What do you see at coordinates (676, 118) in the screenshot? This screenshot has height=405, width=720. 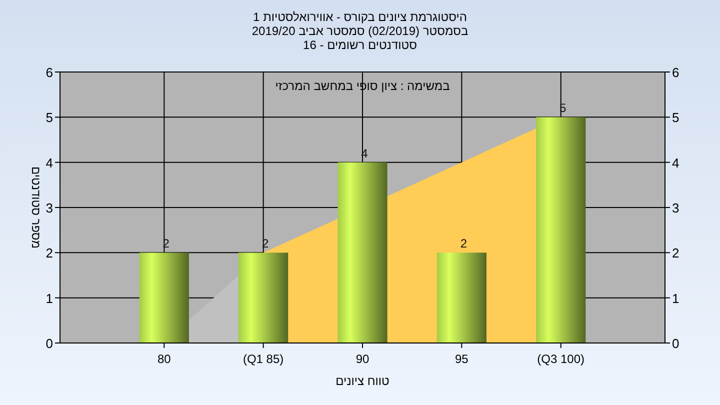 I see `y2-tick-label: 5` at bounding box center [676, 118].